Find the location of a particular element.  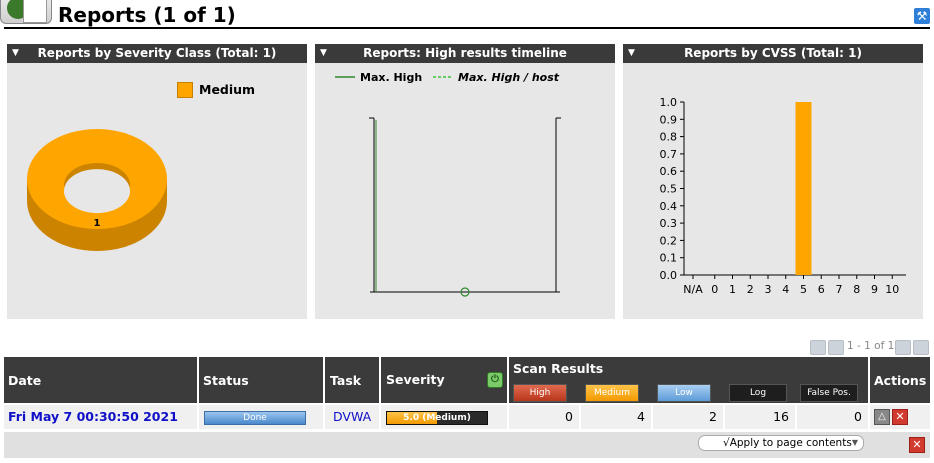

wrench-icon: ⚒ is located at coordinates (922, 16).